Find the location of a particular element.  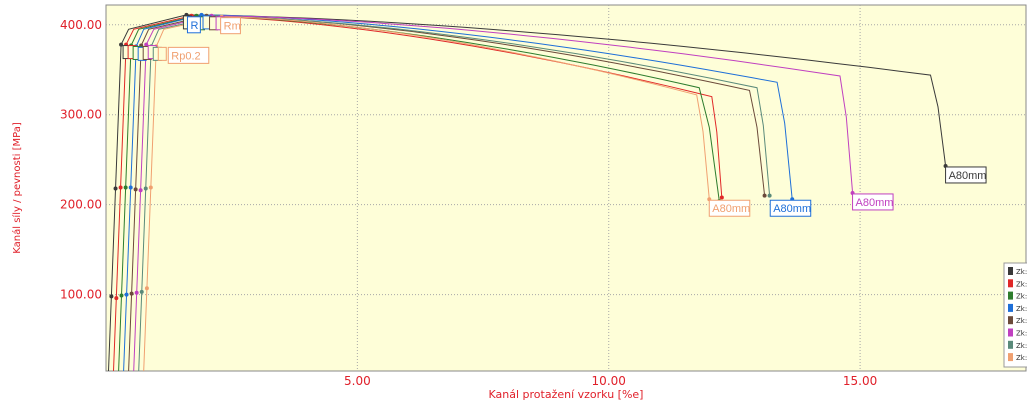

y-tick-label: 100.00 is located at coordinates (81, 295).